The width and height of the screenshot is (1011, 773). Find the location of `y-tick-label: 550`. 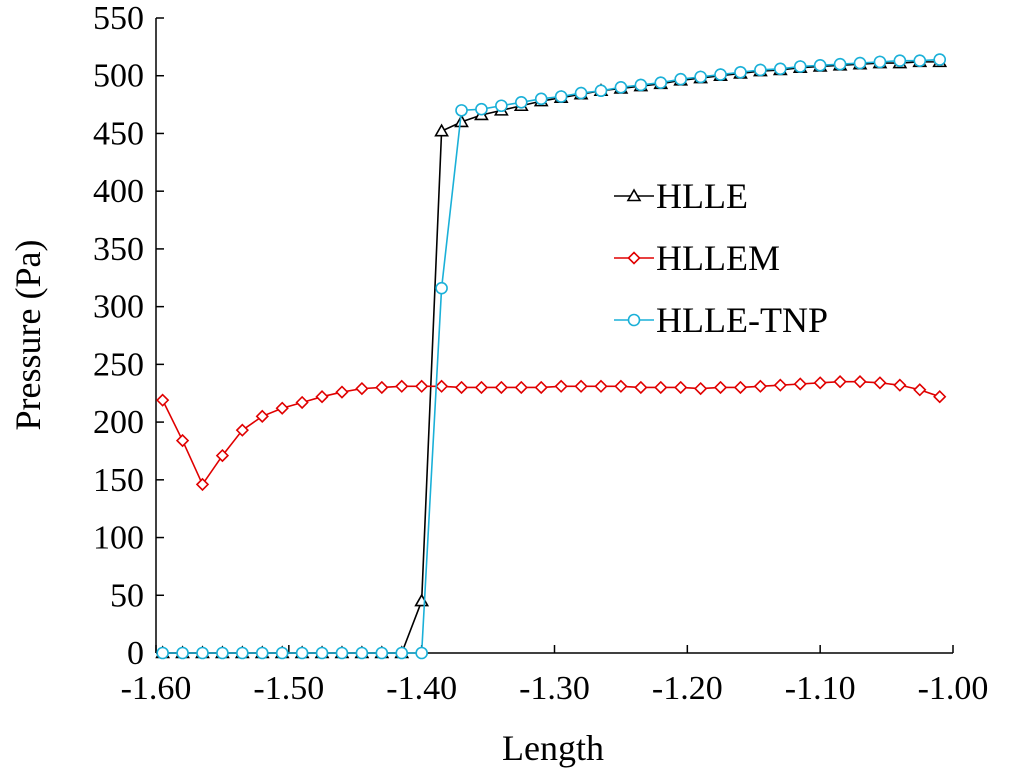

y-tick-label: 550 is located at coordinates (118, 18).